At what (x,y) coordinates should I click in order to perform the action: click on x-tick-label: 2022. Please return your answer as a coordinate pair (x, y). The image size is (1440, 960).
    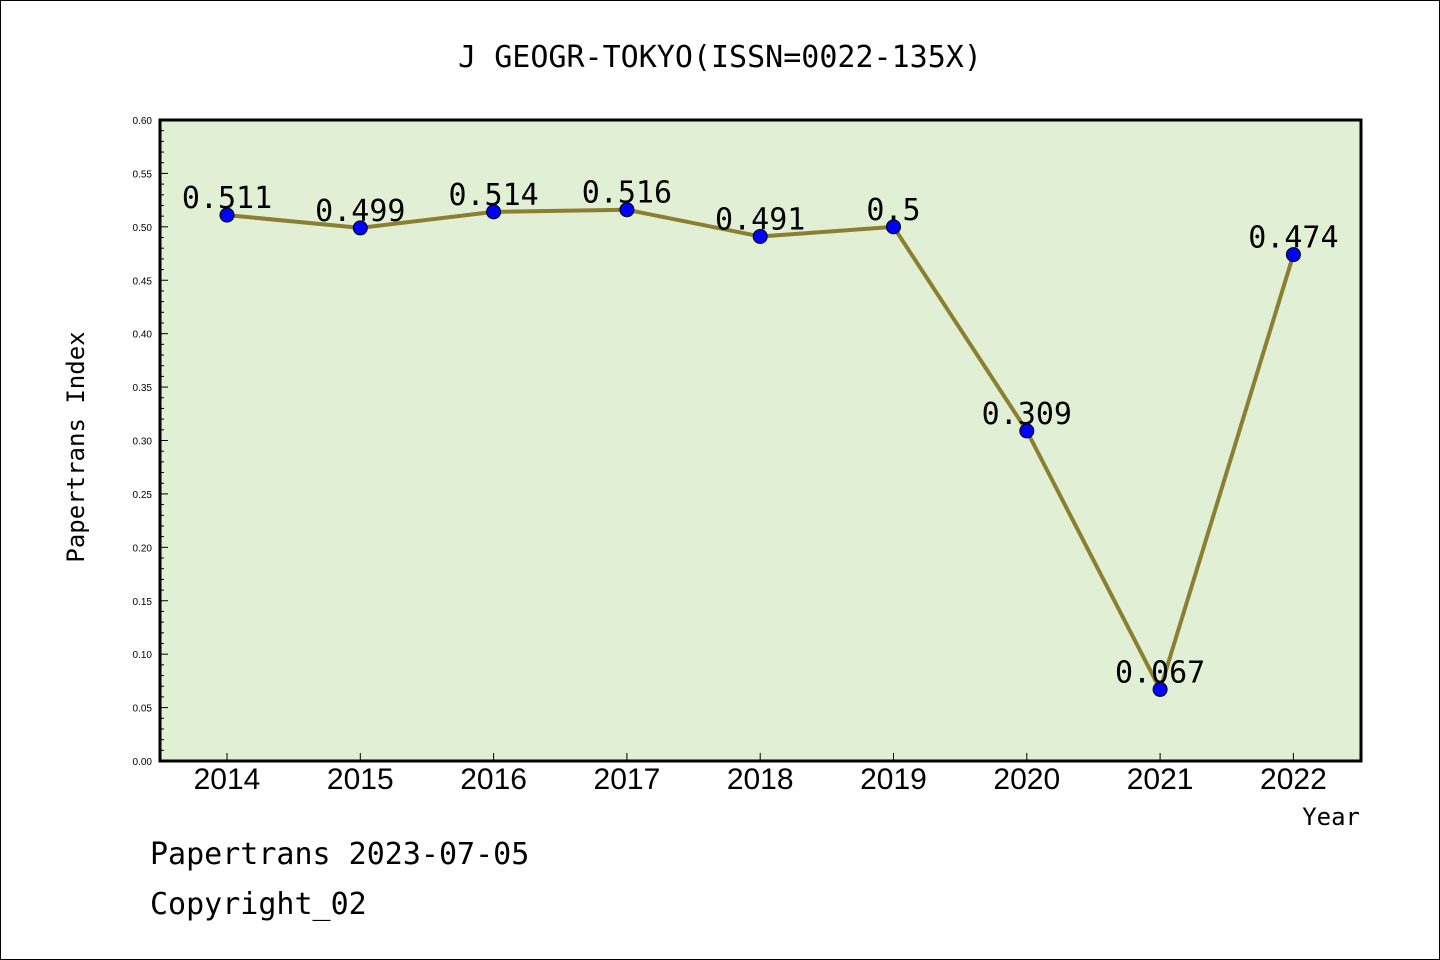
    Looking at the image, I should click on (1293, 779).